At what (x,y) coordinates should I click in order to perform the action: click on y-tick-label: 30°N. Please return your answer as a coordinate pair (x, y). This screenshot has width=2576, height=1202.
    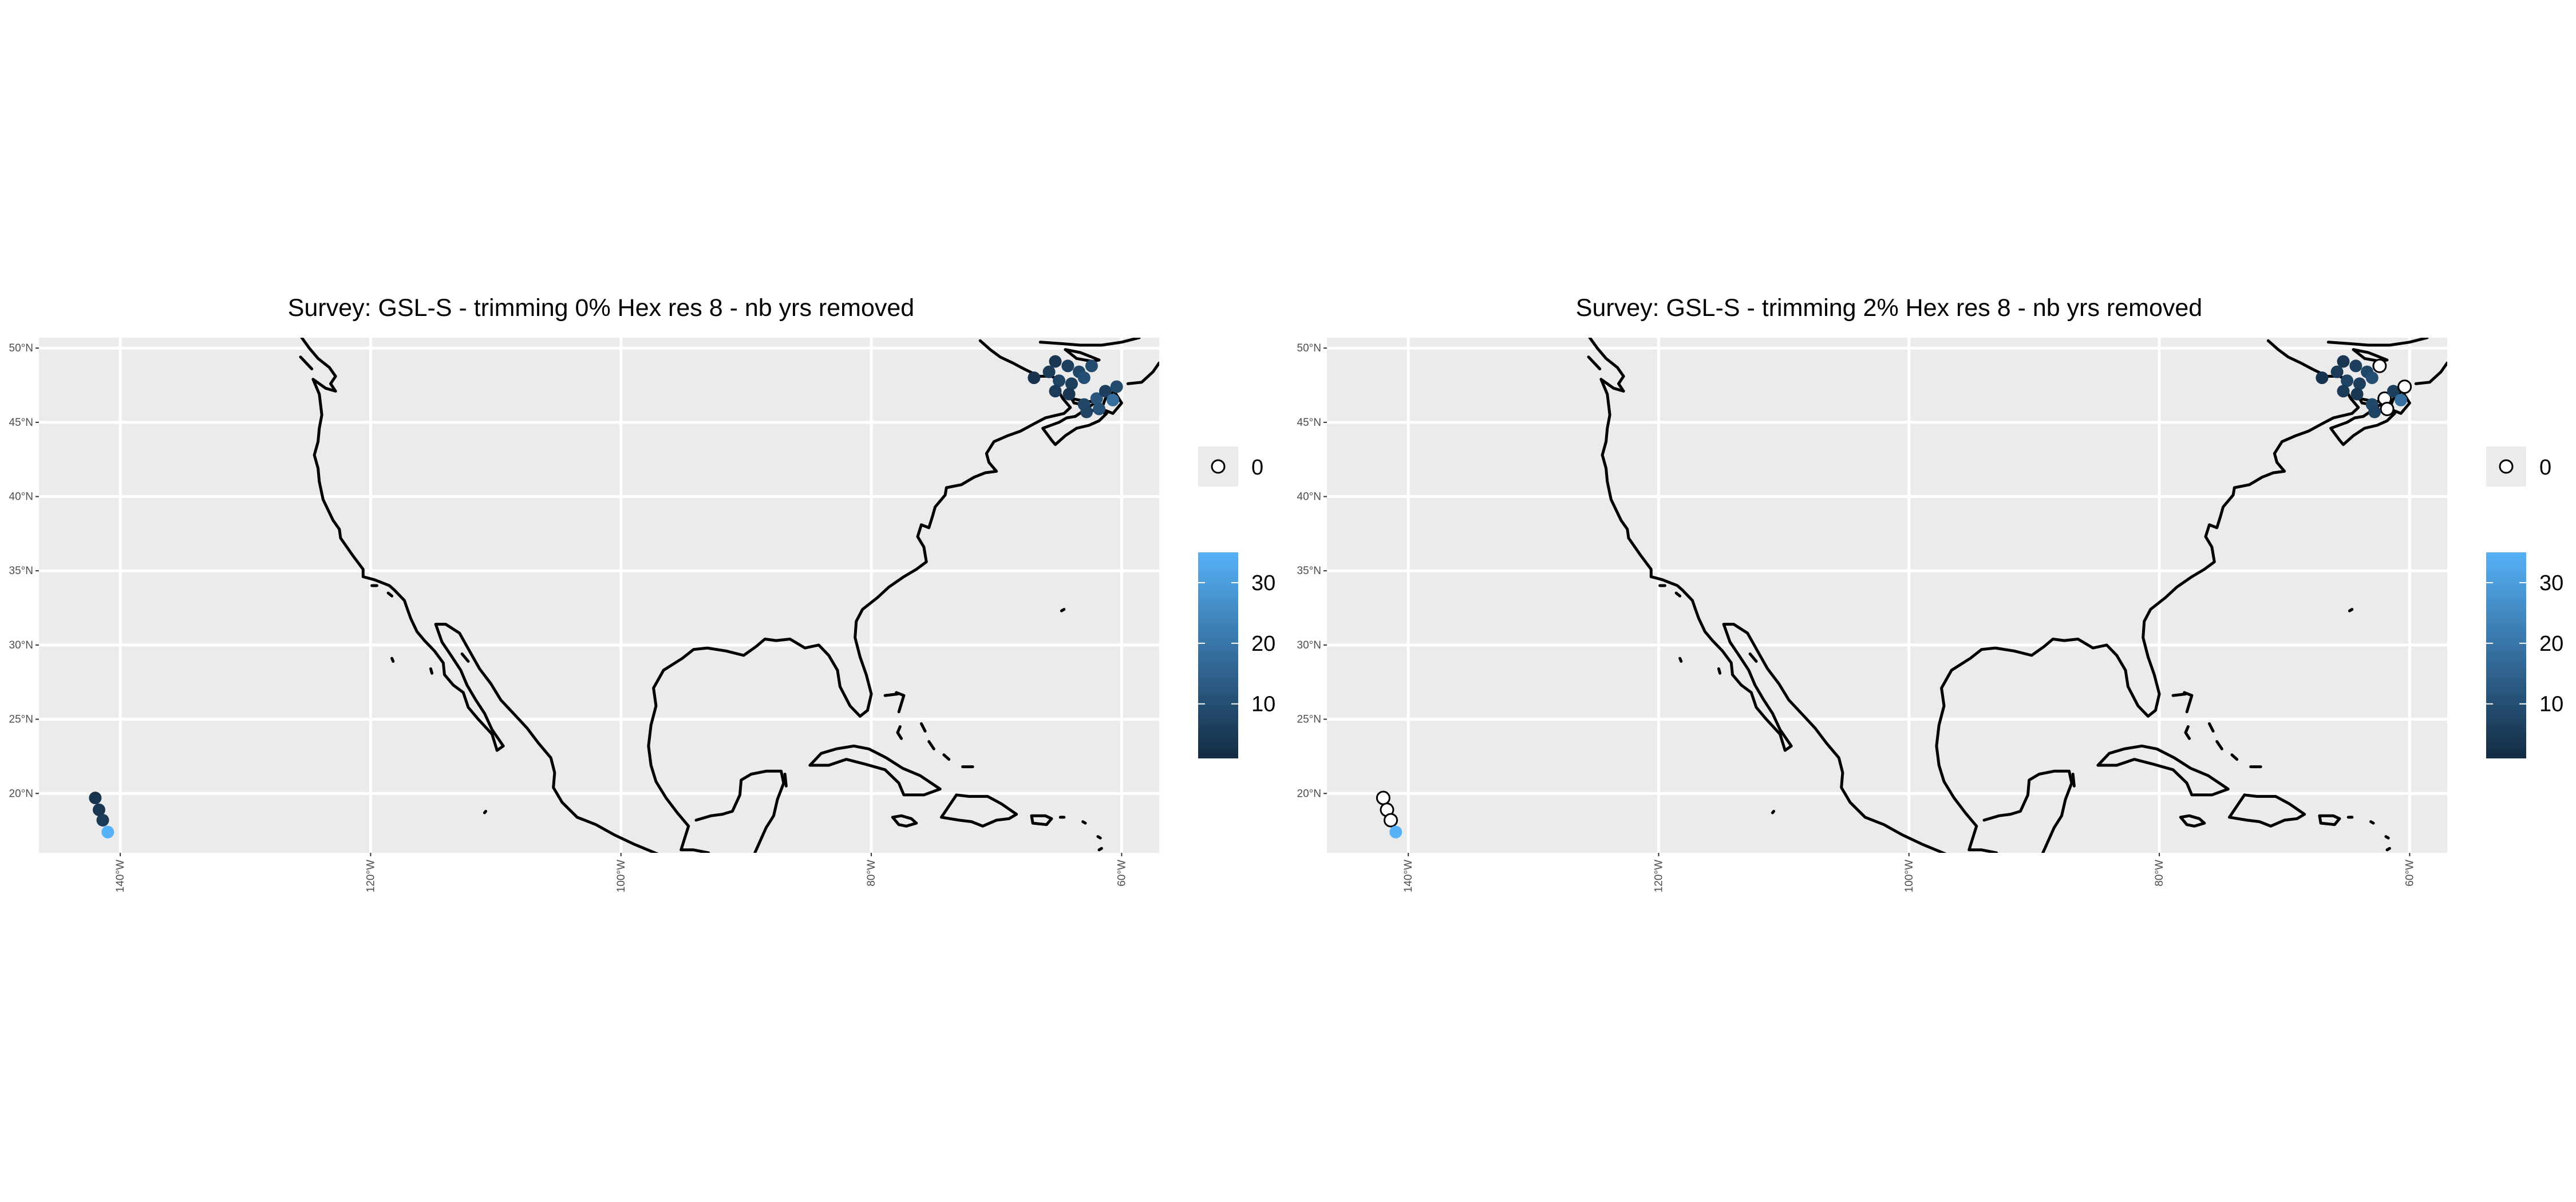
    Looking at the image, I should click on (21, 645).